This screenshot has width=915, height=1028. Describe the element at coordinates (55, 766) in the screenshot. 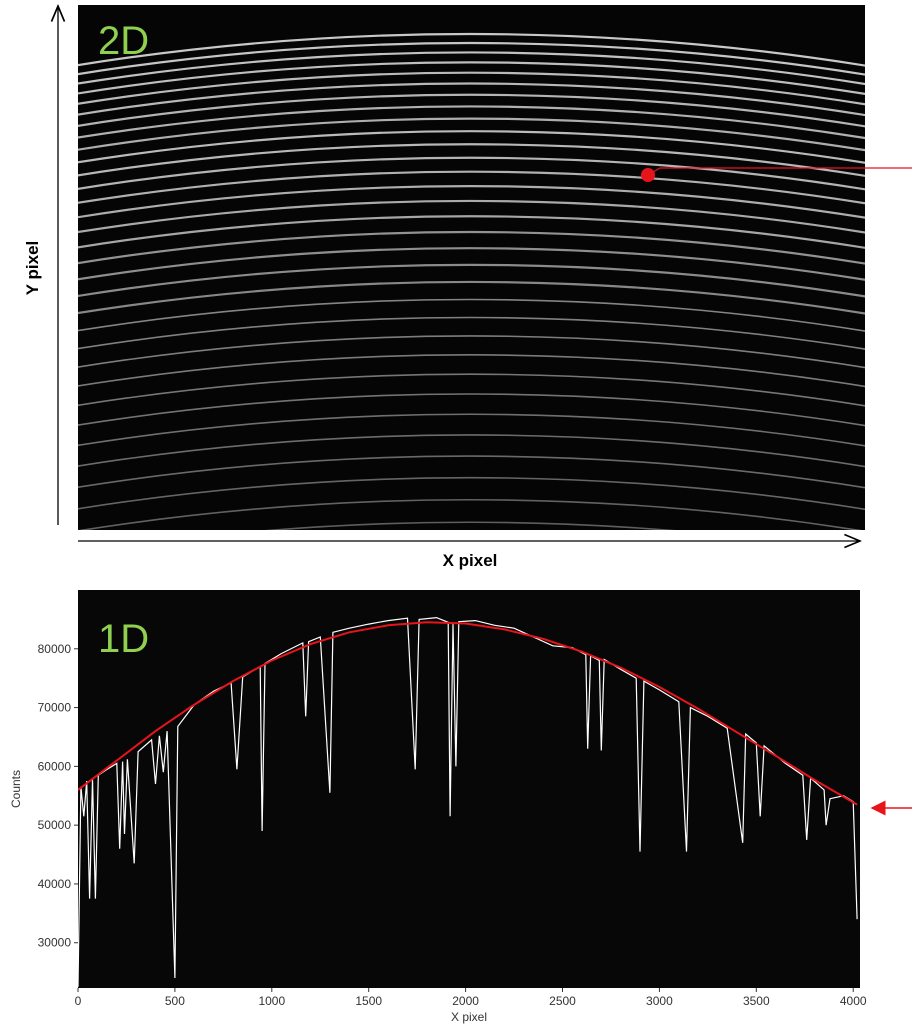

I see `y-tick-label: 60000` at that location.